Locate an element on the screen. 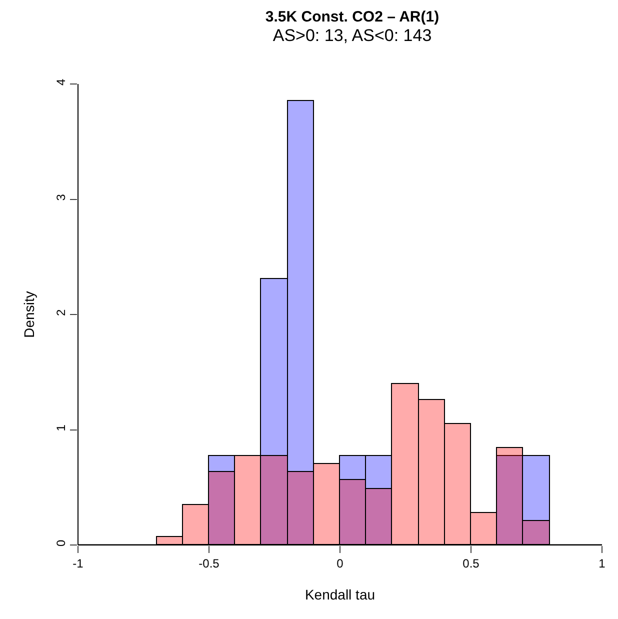  y-axis-title: Density is located at coordinates (28, 314).